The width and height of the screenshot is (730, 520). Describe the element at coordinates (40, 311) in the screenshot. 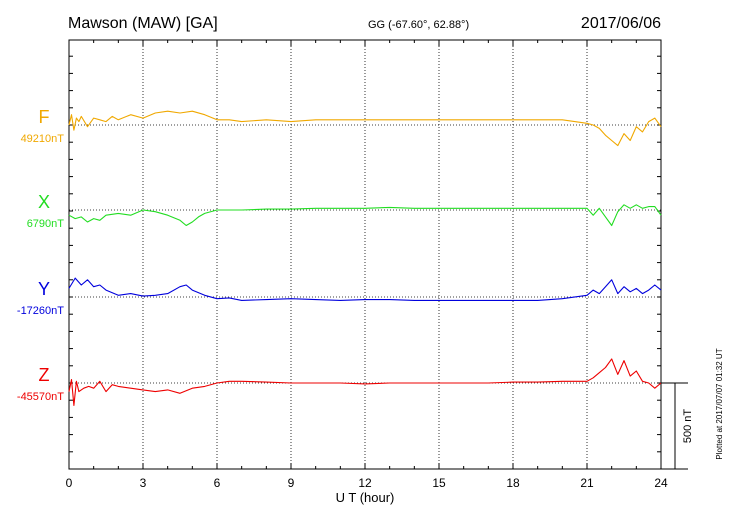

I see `series-baseline-y: -17260nT` at that location.